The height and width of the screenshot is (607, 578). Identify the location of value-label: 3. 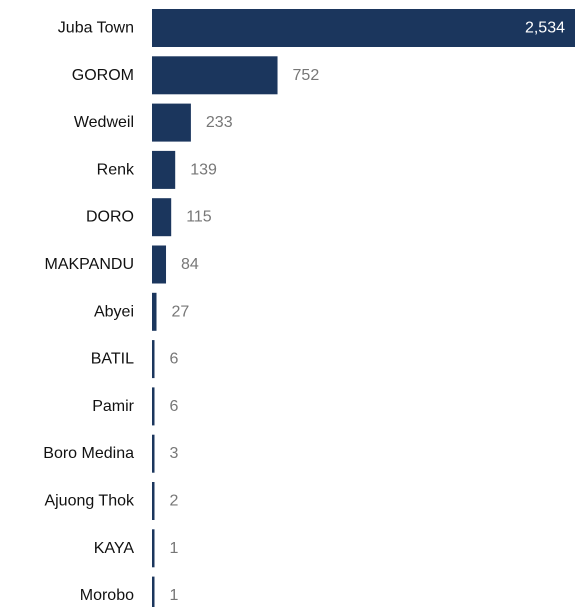
(174, 453).